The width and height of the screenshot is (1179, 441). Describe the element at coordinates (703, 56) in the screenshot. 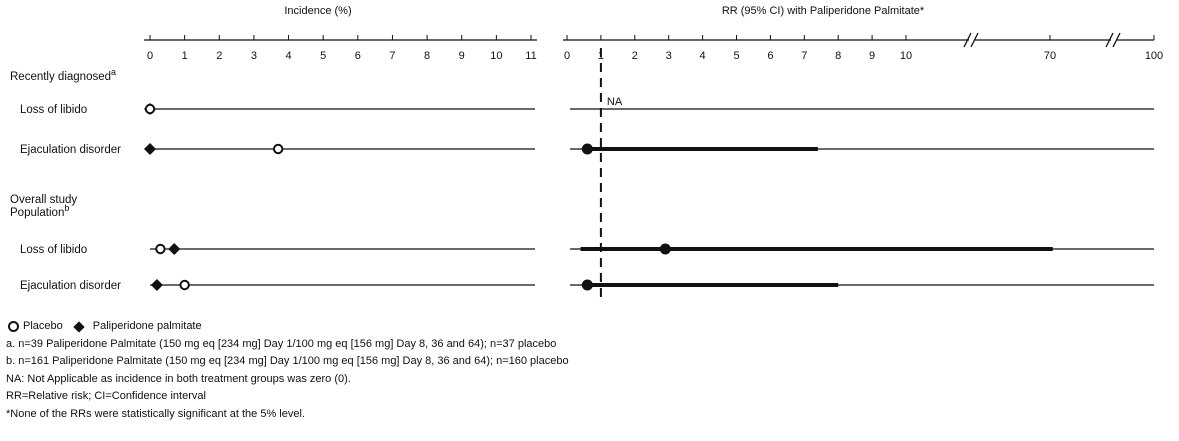

I see `rr-tick-label: 4` at that location.